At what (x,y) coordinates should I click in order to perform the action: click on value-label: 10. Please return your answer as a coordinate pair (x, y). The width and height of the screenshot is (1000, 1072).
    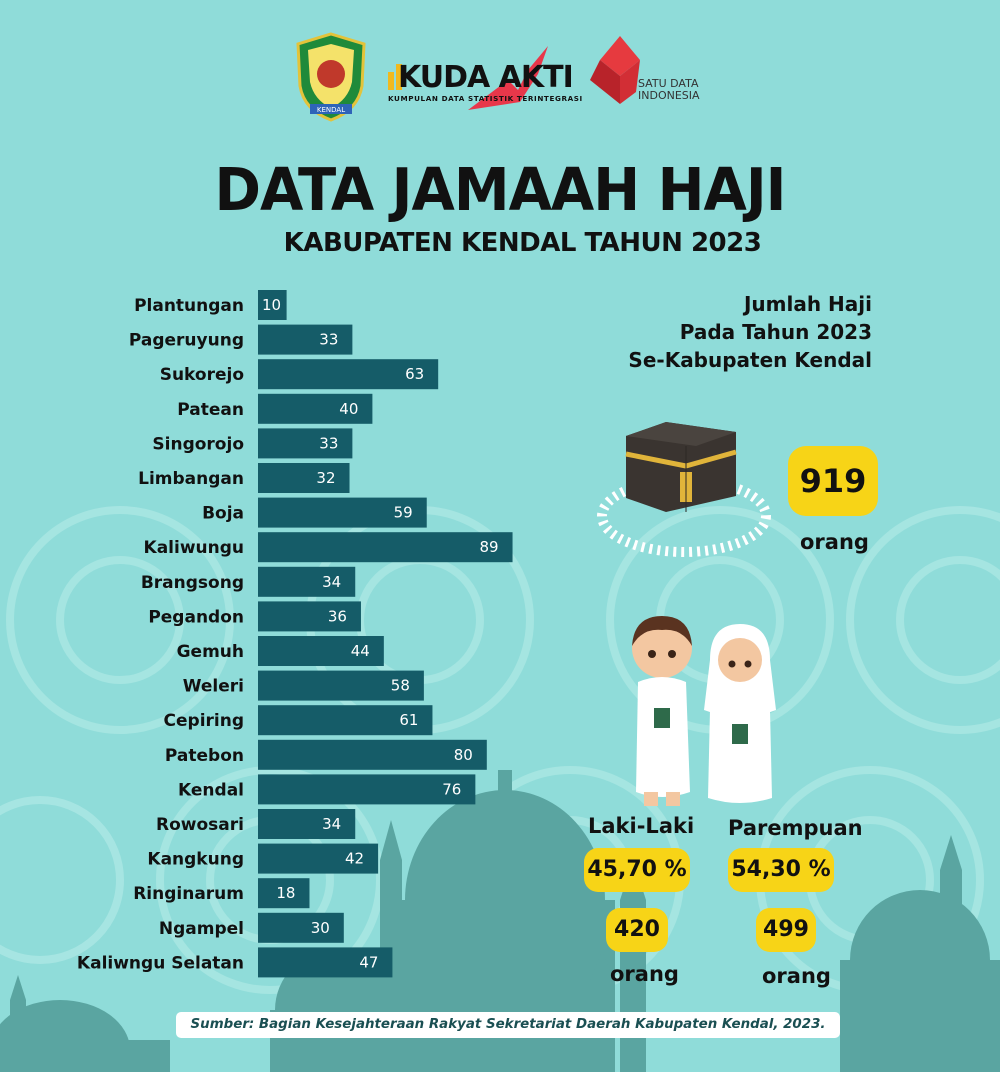
    Looking at the image, I should click on (271, 305).